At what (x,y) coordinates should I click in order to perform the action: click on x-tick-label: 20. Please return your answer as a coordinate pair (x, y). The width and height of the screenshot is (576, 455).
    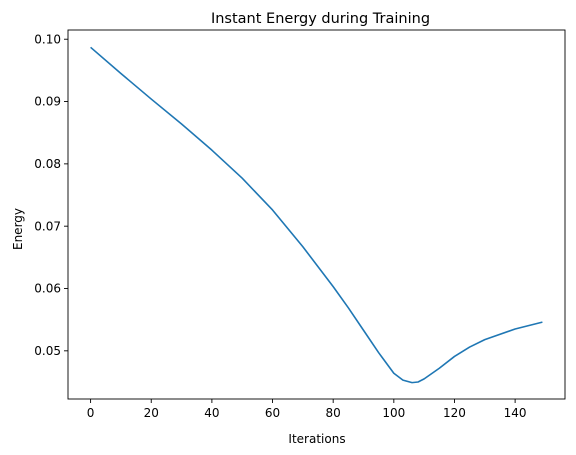
    Looking at the image, I should click on (151, 413).